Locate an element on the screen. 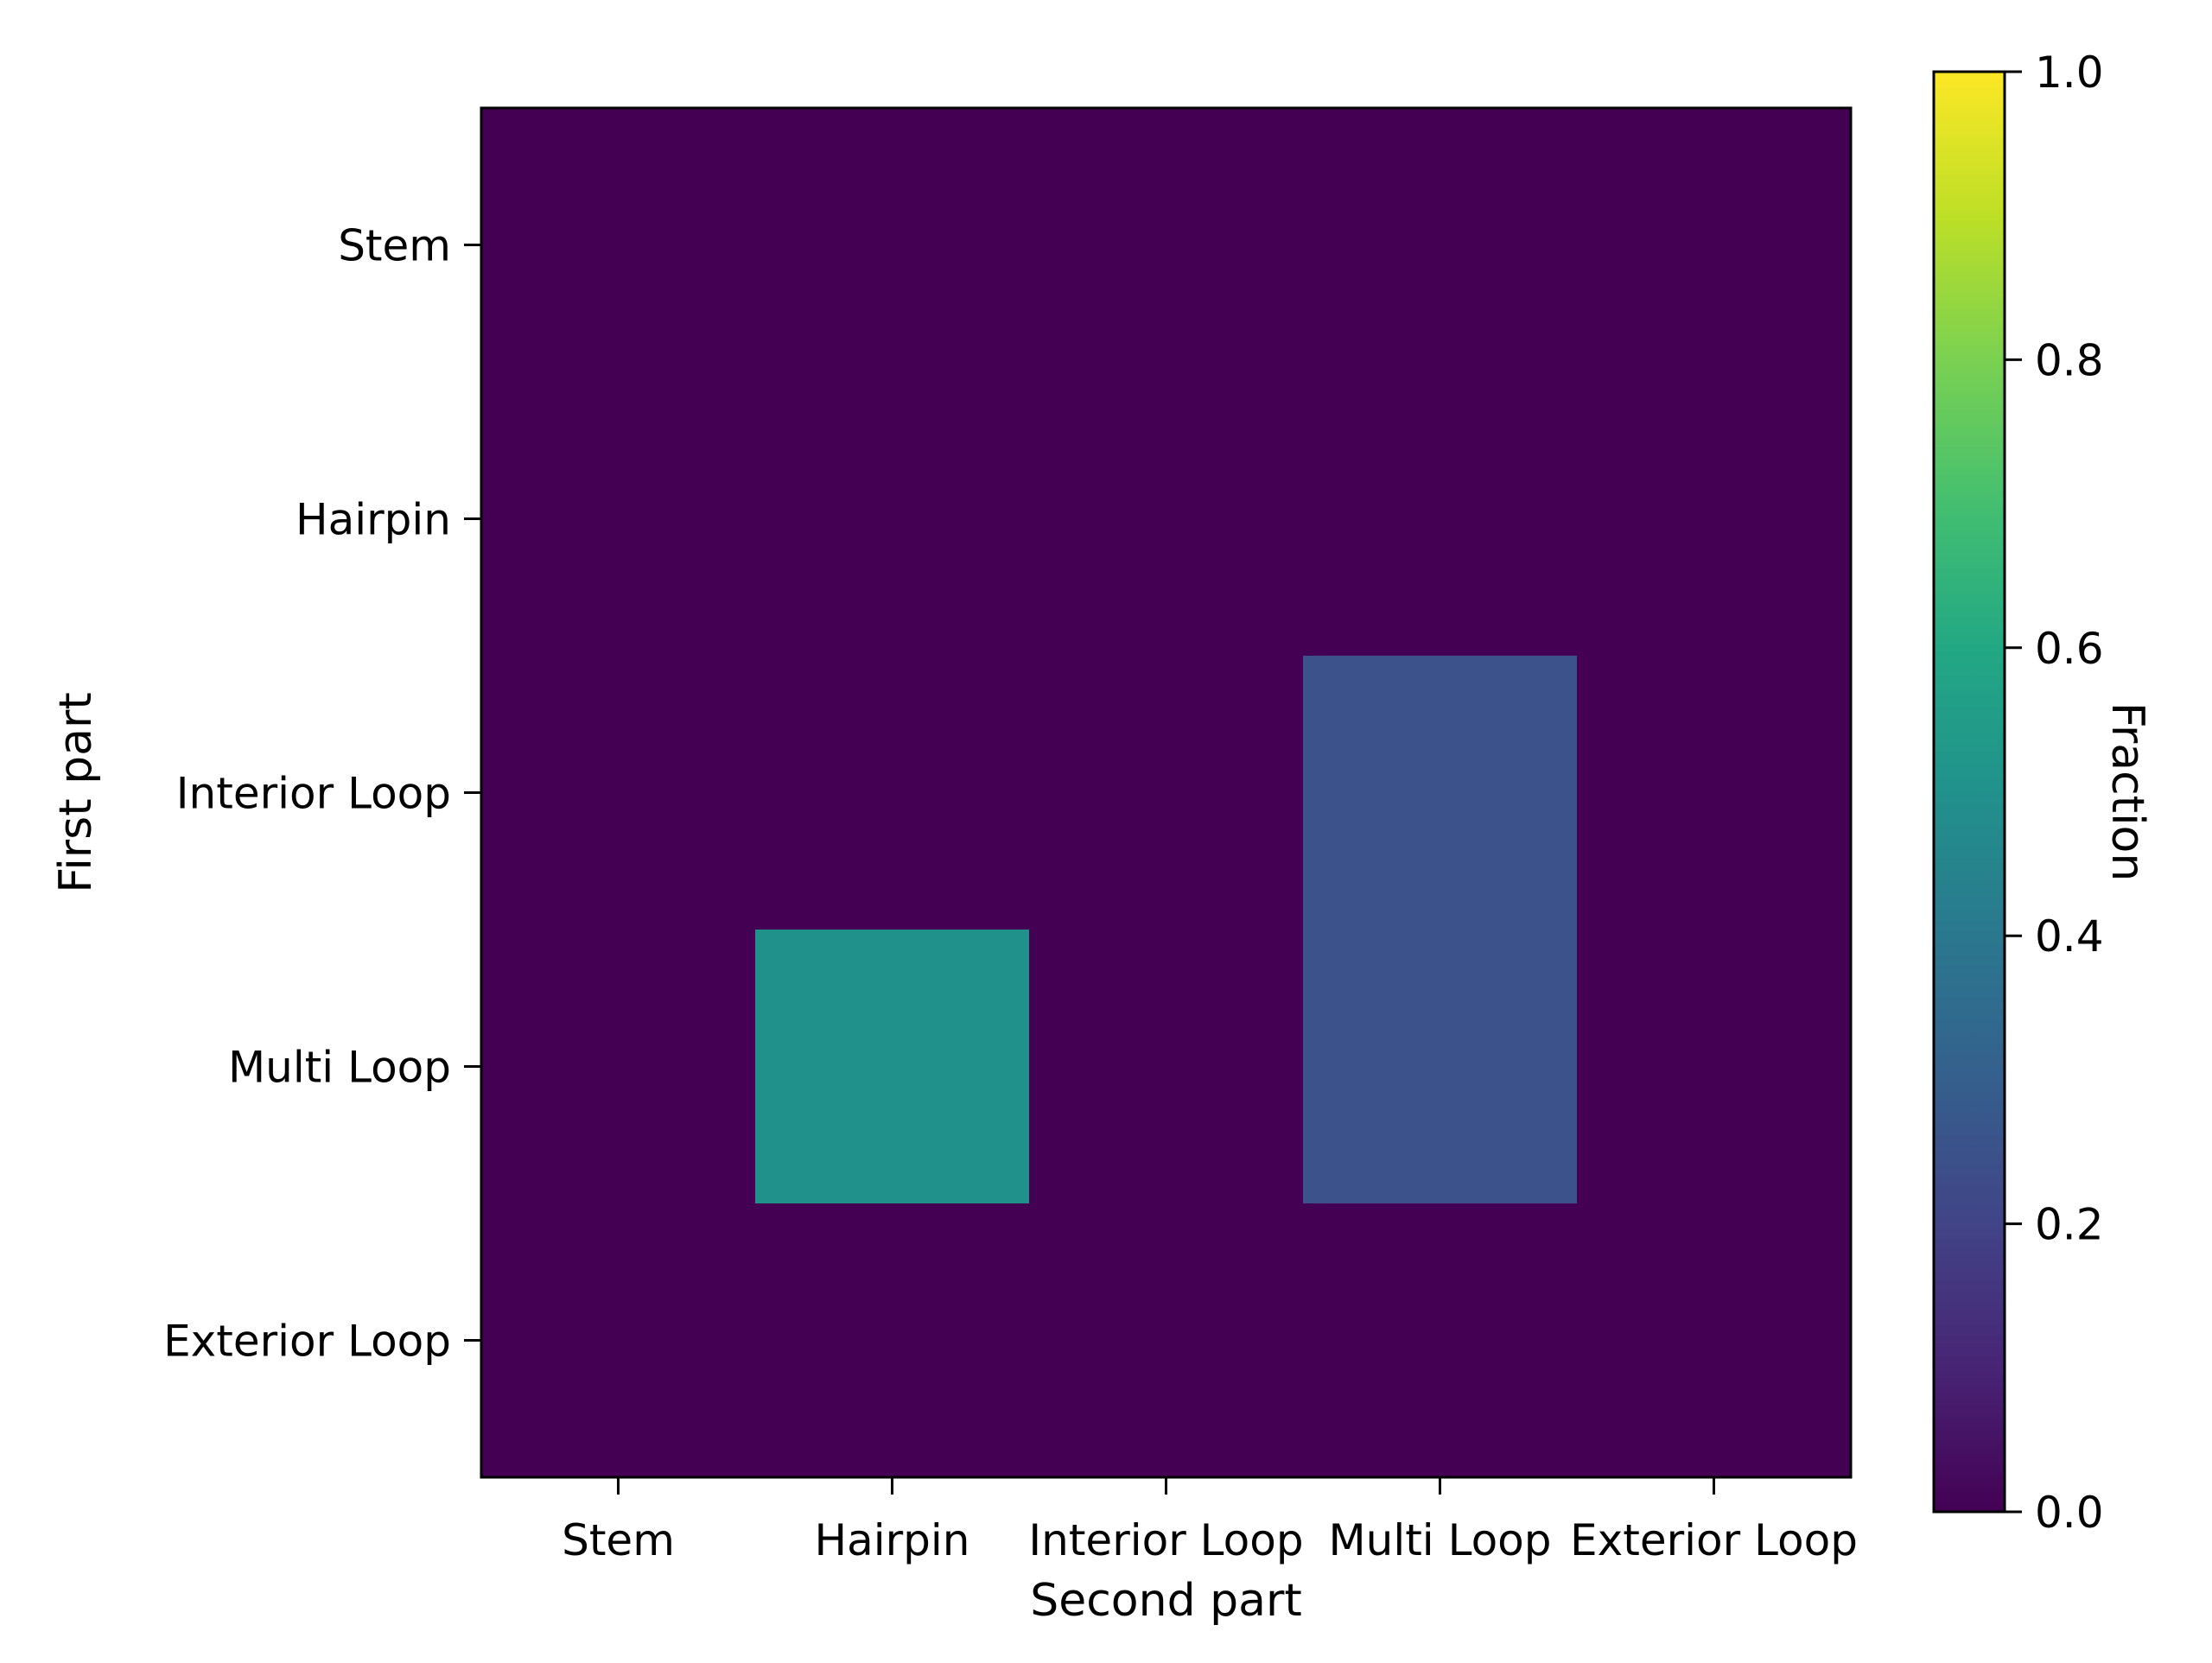  x-tick-label: Exterior Loop is located at coordinates (1714, 1540).